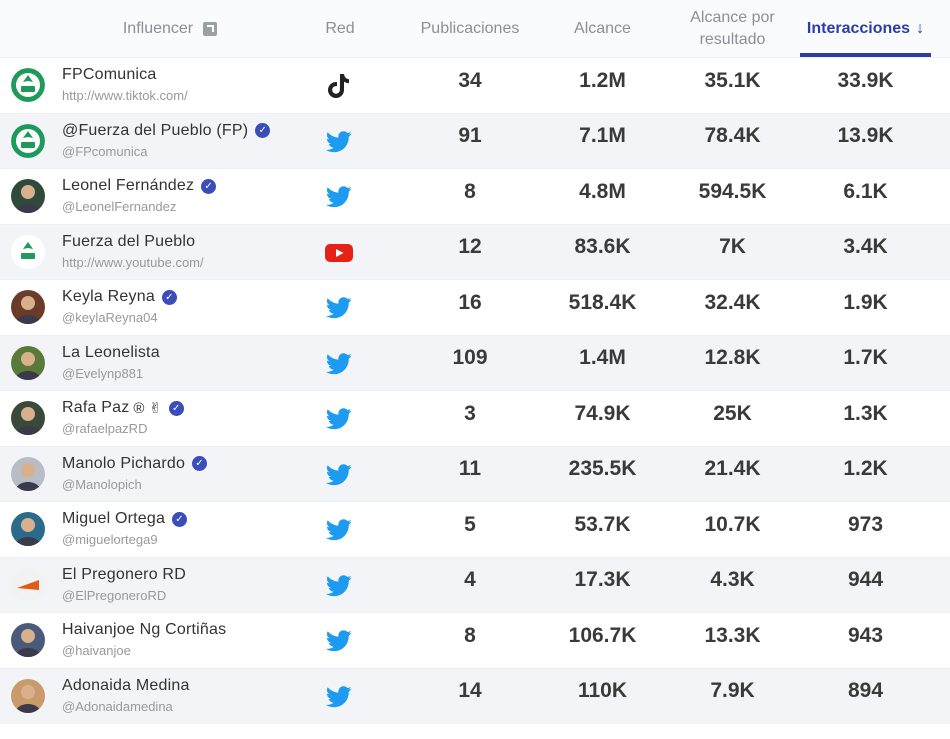 This screenshot has height=739, width=950. I want to click on influencer-cell: Fuerza del Pueblo http://www.youtube.com/, so click(187, 251).